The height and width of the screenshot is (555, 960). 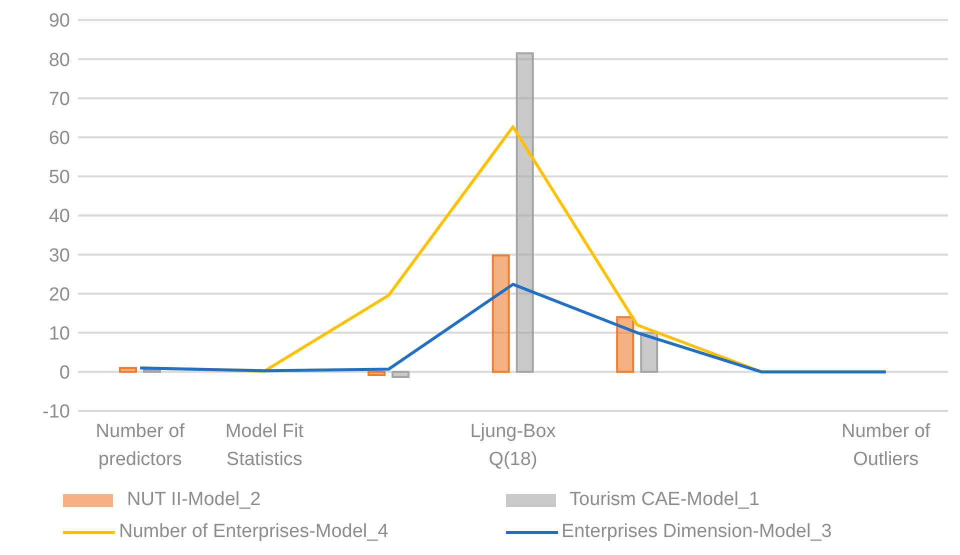 What do you see at coordinates (513, 328) in the screenshot?
I see `line-series` at bounding box center [513, 328].